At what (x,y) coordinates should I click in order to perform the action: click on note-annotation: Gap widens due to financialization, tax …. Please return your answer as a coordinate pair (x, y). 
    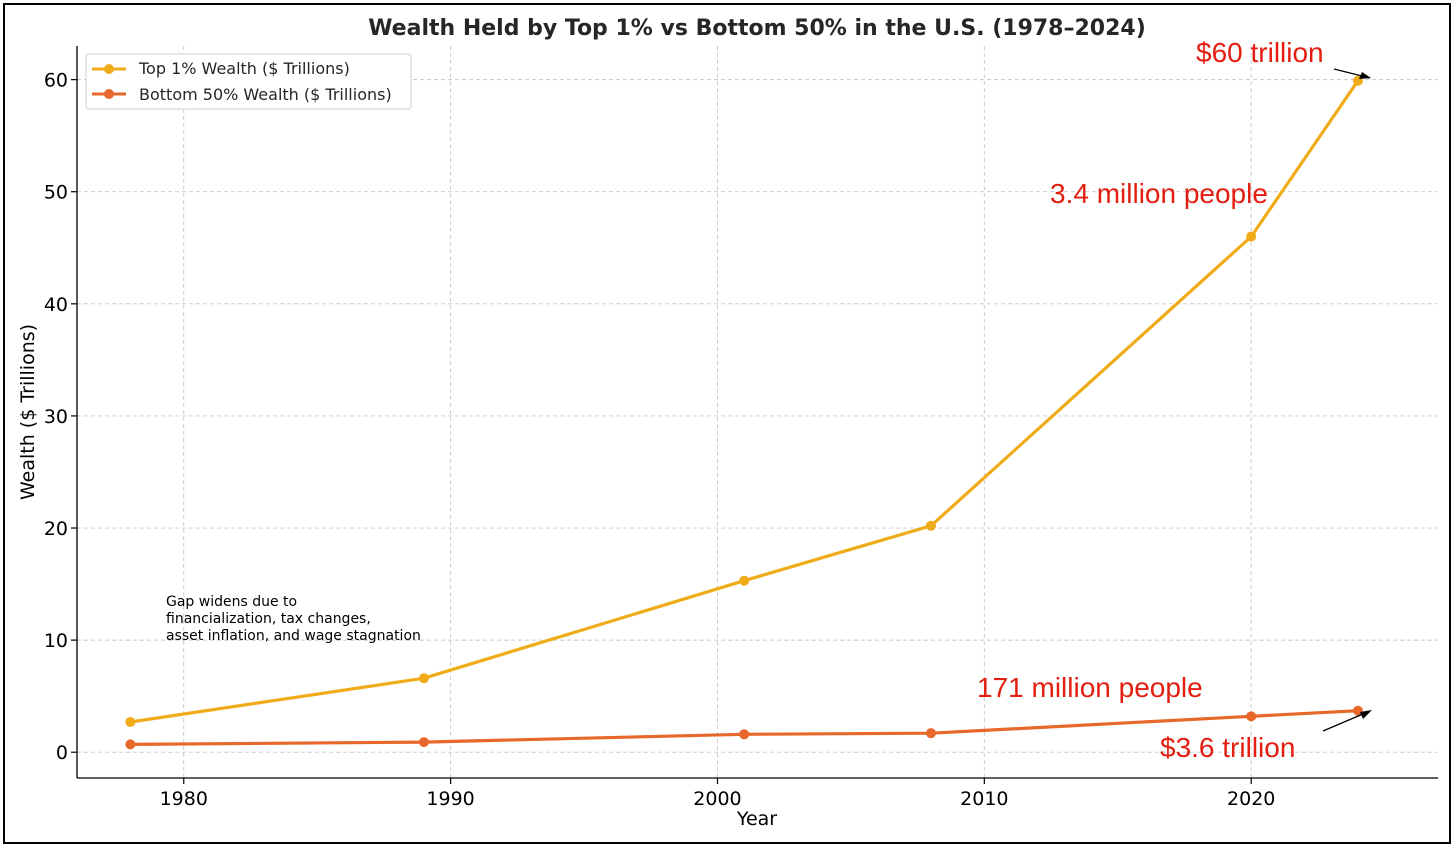
    Looking at the image, I should click on (293, 619).